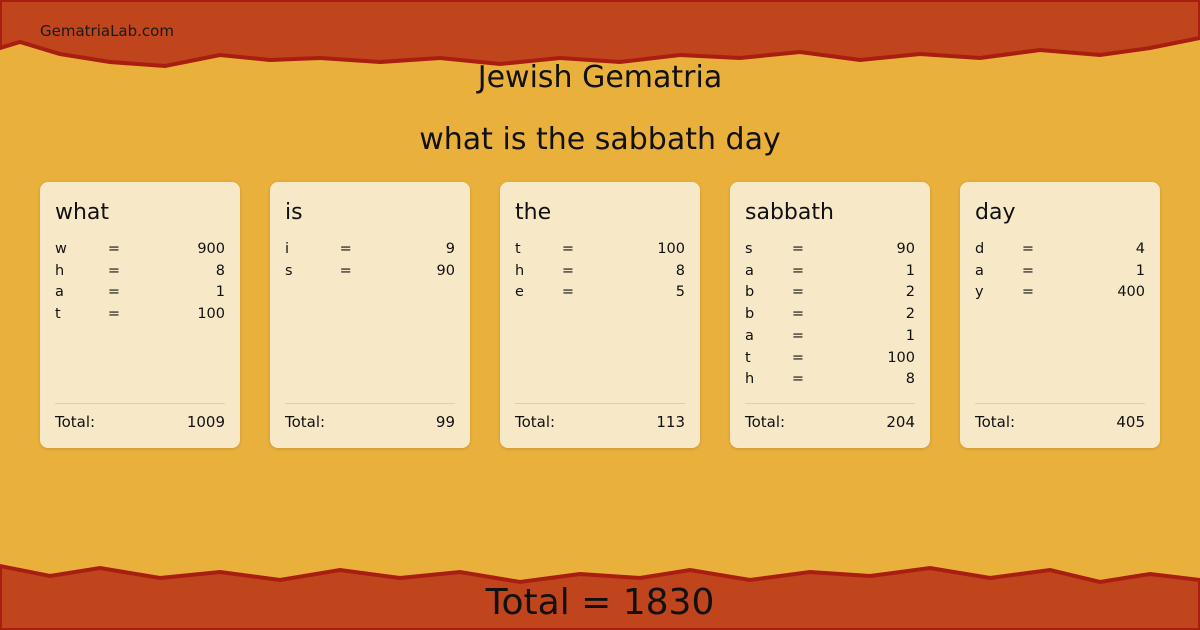  Describe the element at coordinates (1060, 293) in the screenshot. I see `letter-row: y = 400` at that location.